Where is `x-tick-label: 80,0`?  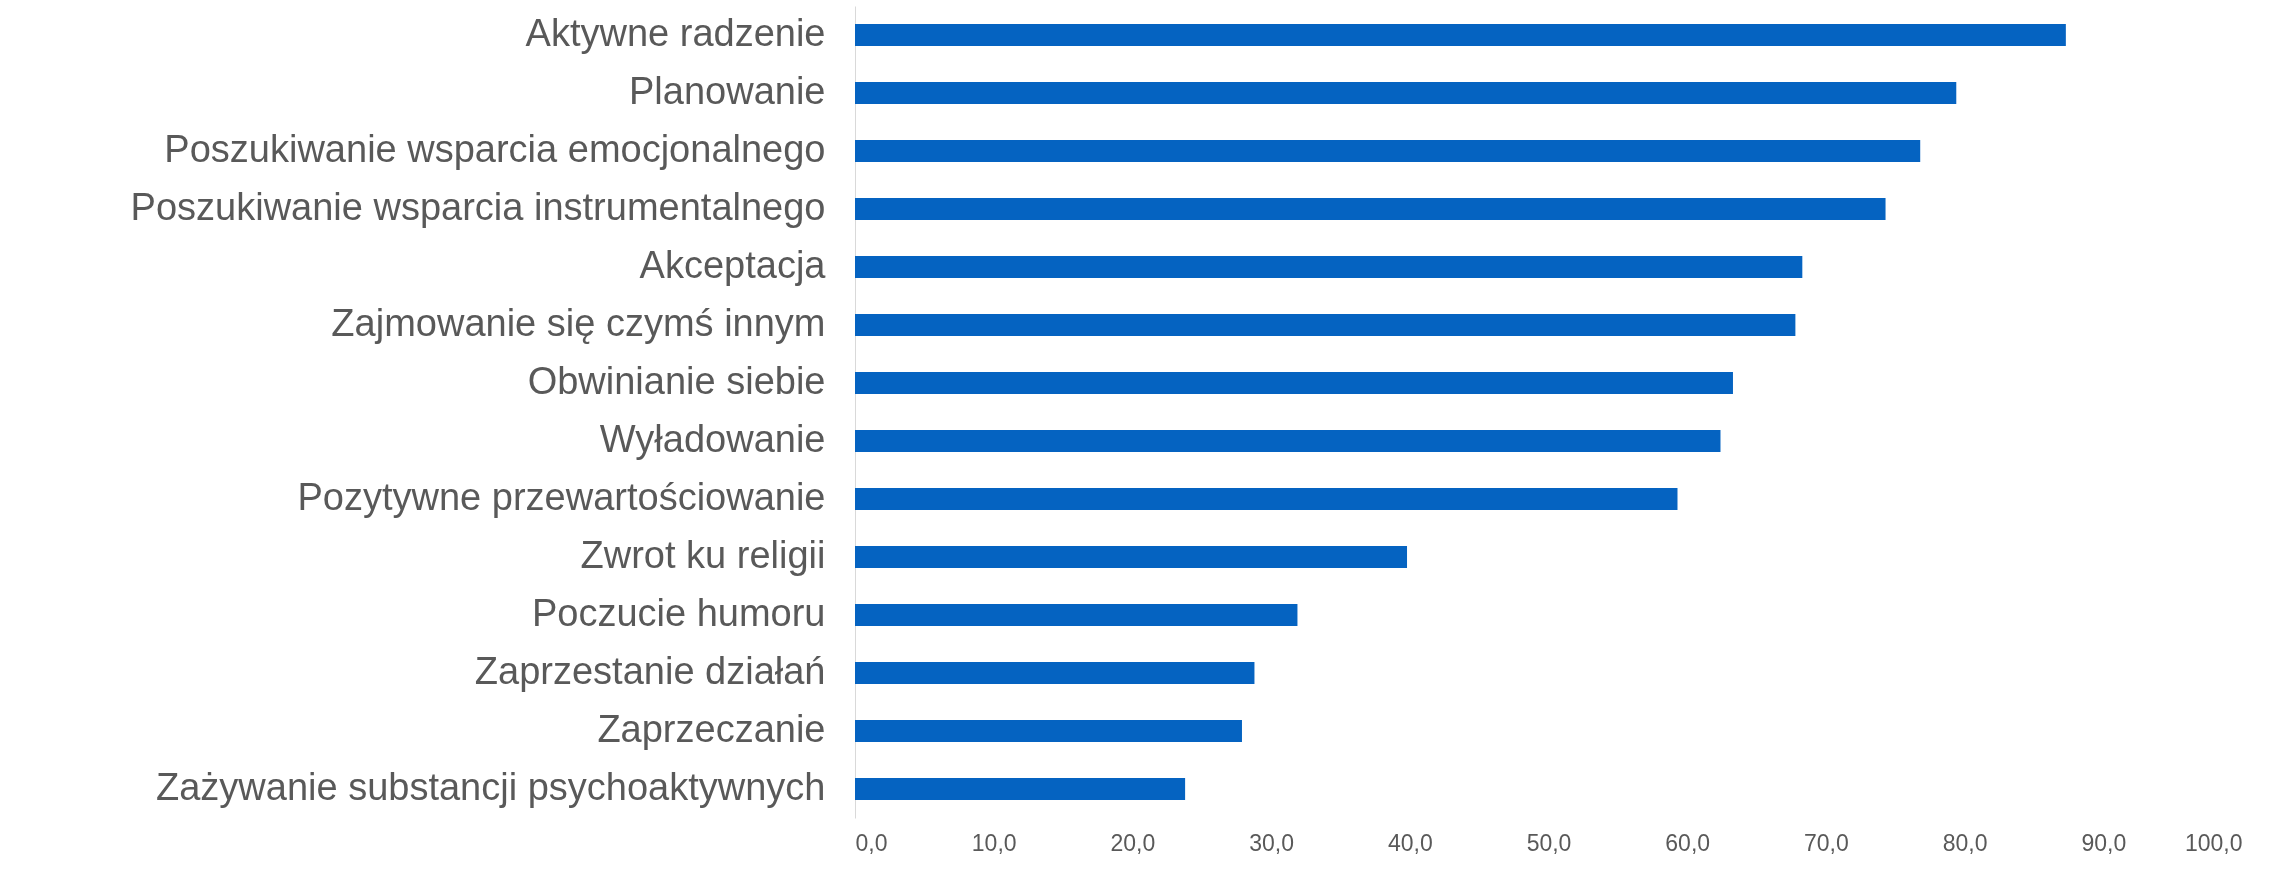 x-tick-label: 80,0 is located at coordinates (1965, 842).